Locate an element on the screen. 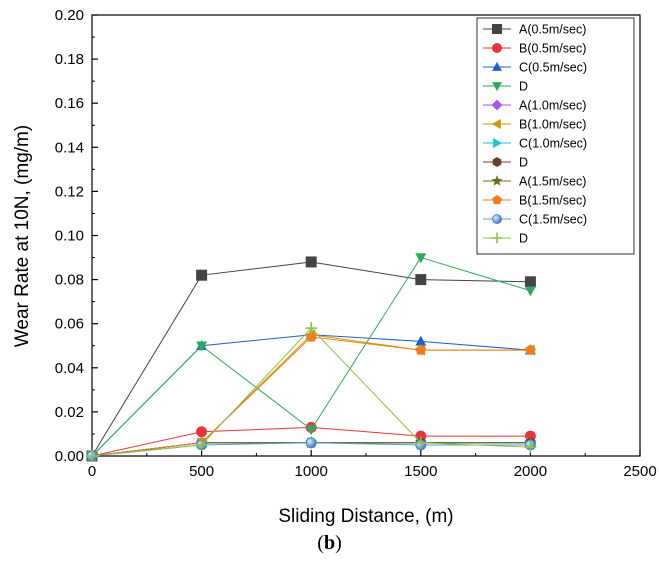 The height and width of the screenshot is (563, 659). legend-box is located at coordinates (555, 136).